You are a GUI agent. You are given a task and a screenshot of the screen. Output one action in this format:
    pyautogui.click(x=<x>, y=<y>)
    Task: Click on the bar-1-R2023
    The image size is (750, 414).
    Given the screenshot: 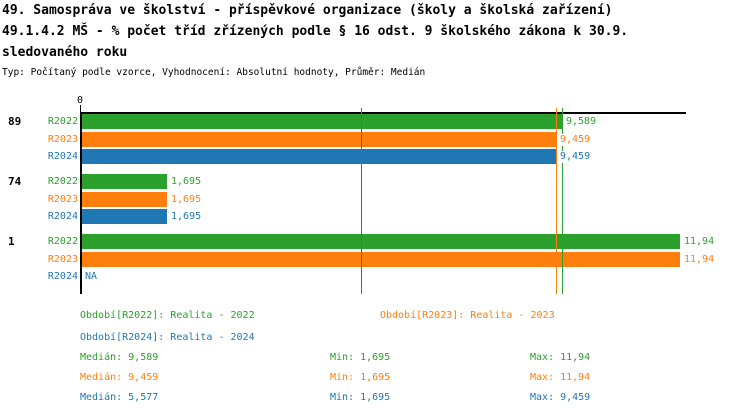 What is the action you would take?
    pyautogui.click(x=381, y=259)
    